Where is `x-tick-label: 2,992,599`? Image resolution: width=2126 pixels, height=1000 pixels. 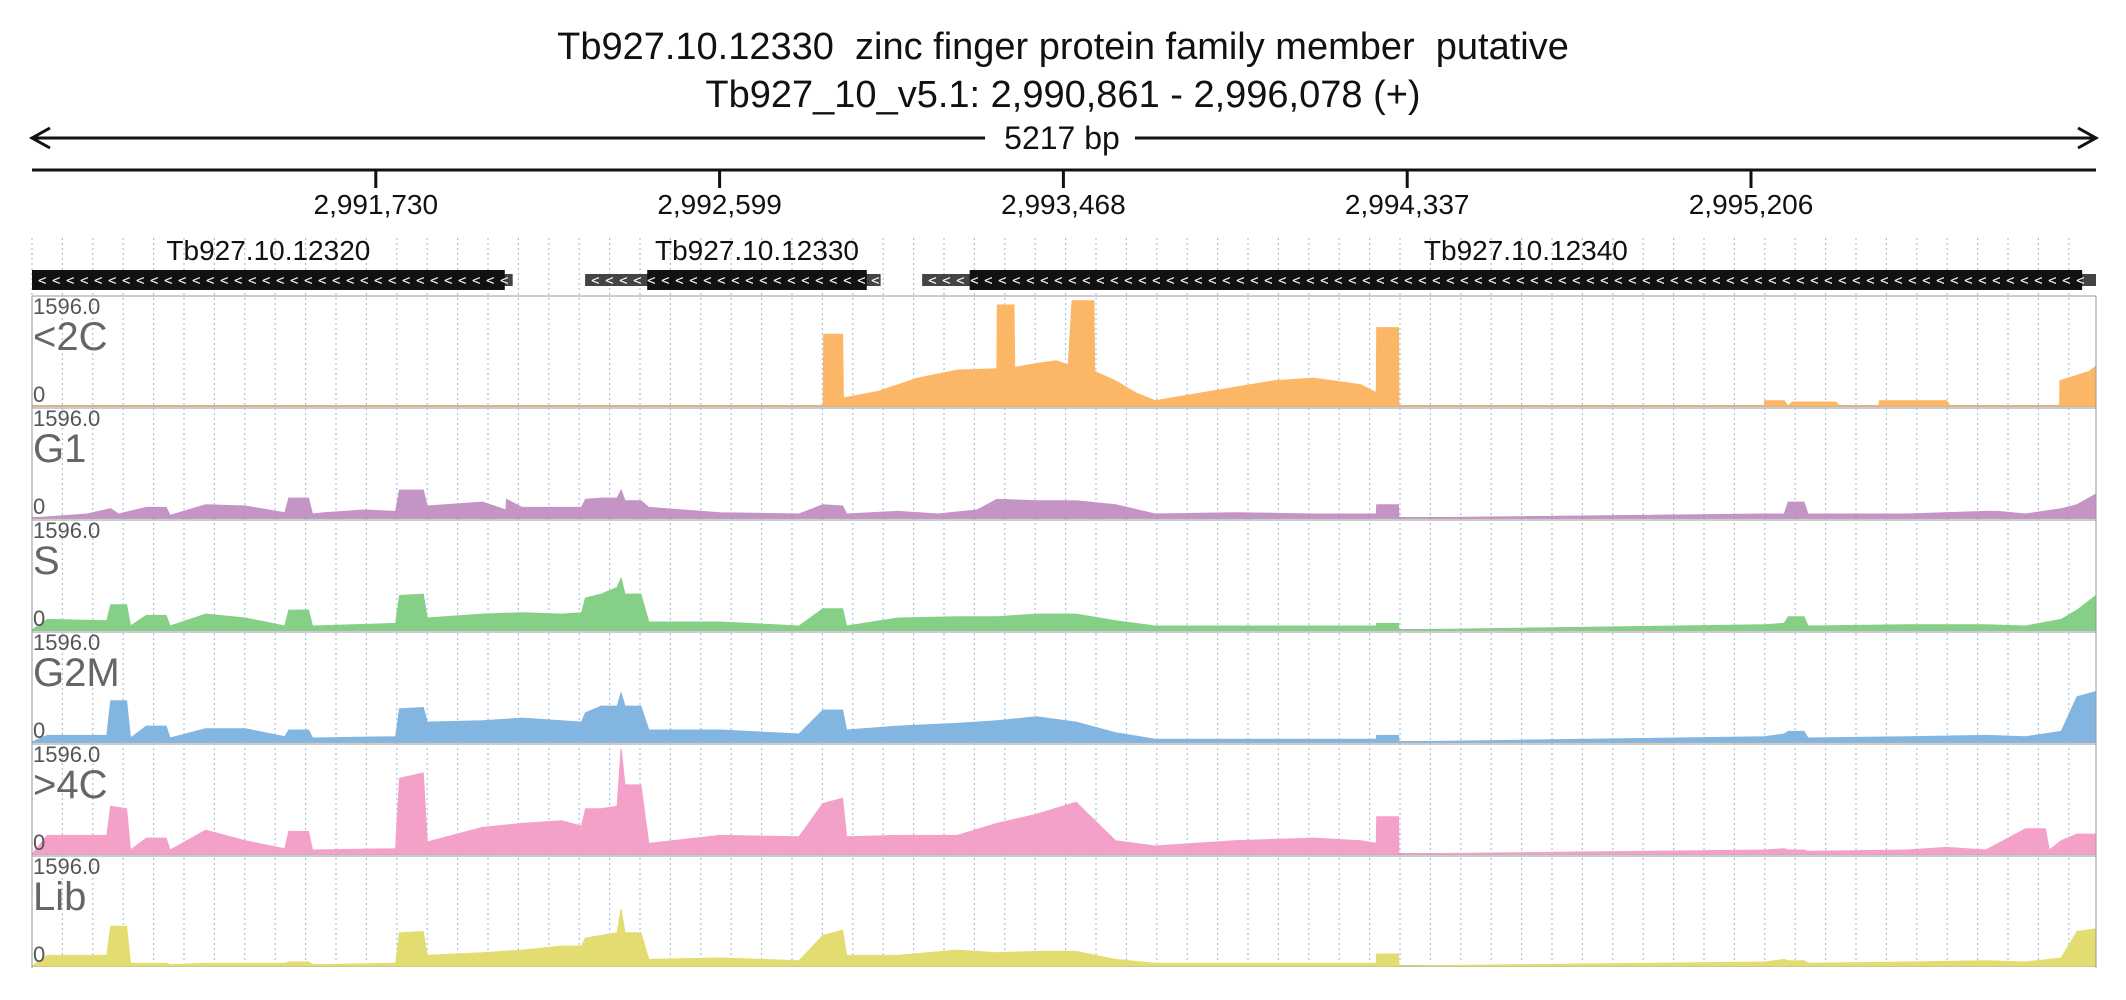
x-tick-label: 2,992,599 is located at coordinates (719, 204).